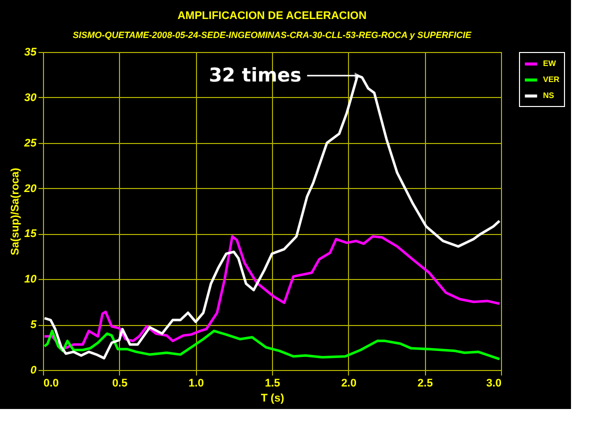 This screenshot has width=594, height=446. Describe the element at coordinates (30, 188) in the screenshot. I see `y-tick-label: 20` at that location.